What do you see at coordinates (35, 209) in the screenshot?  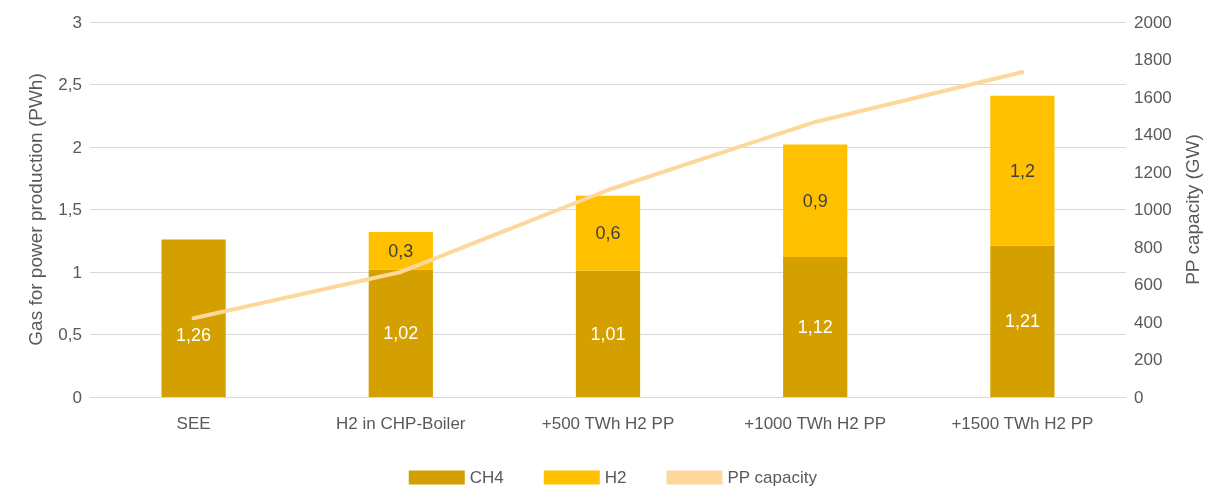 I see `y-axis-title: Gas for power production (PWh)` at bounding box center [35, 209].